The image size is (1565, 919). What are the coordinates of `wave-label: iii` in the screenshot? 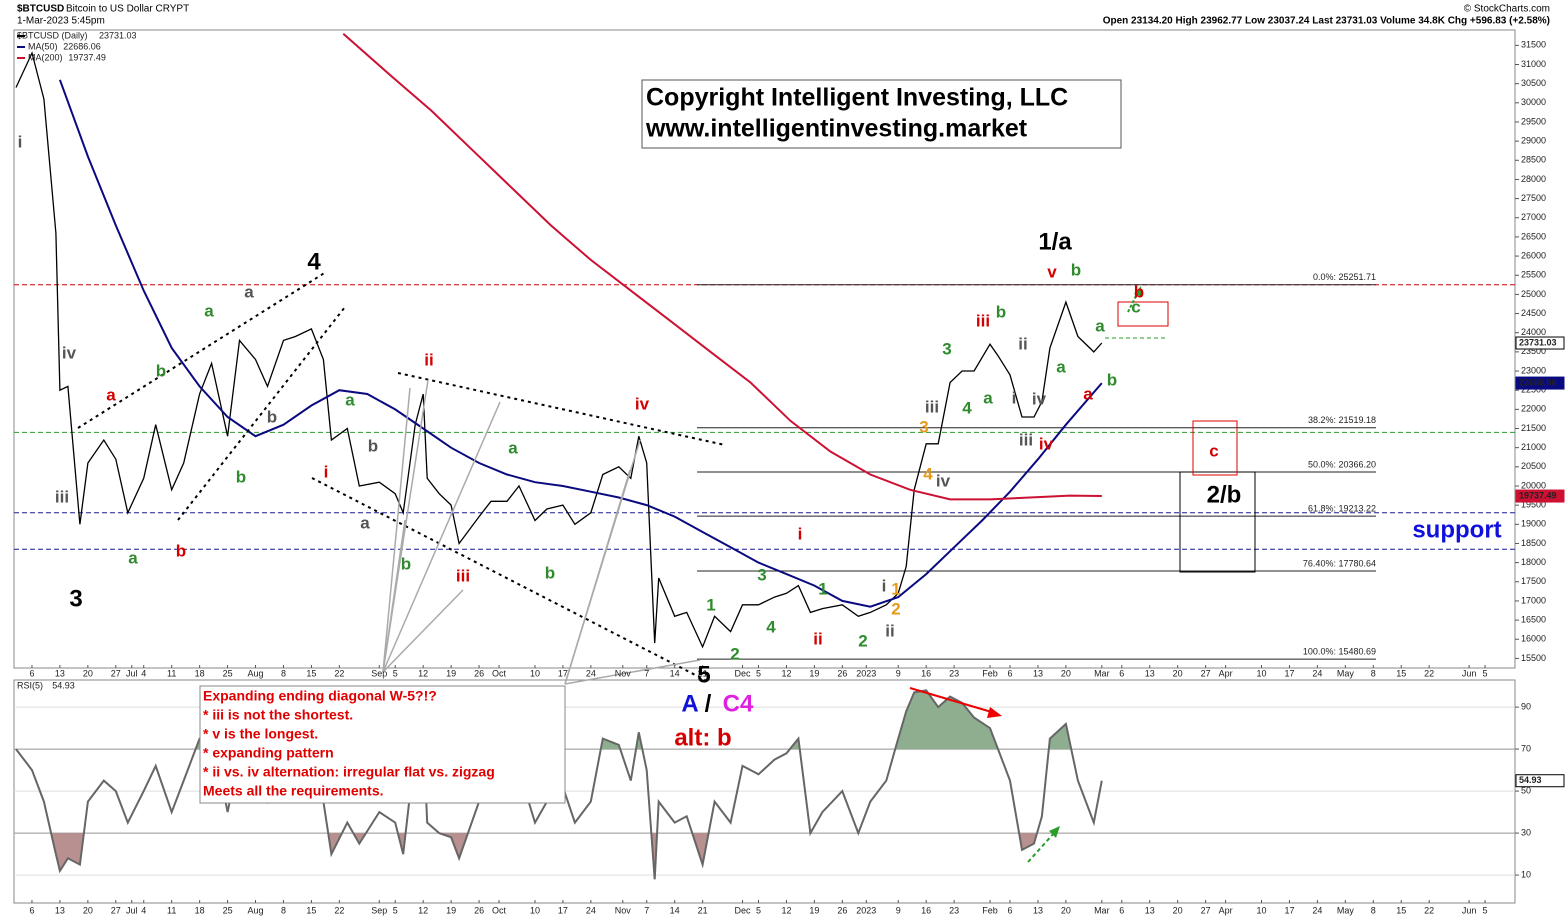 It's located at (932, 406).